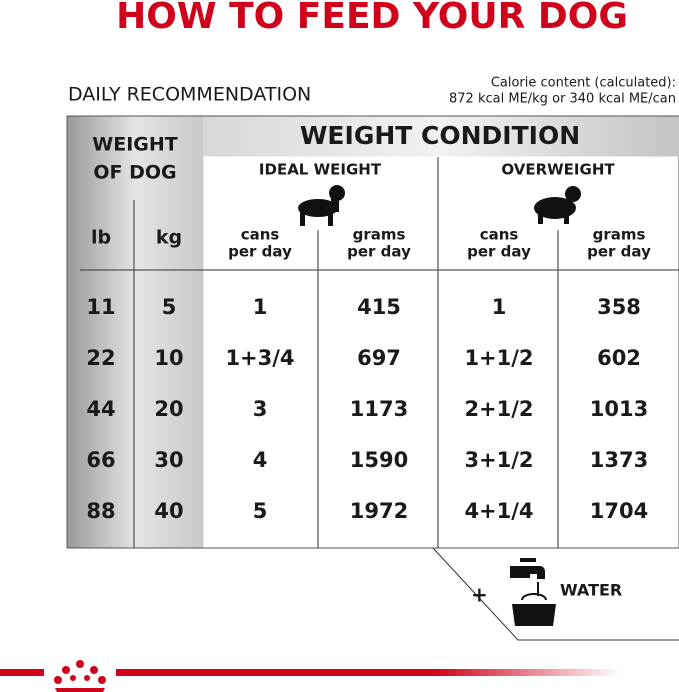  What do you see at coordinates (134, 173) in the screenshot?
I see `weight-header: OF DOG` at bounding box center [134, 173].